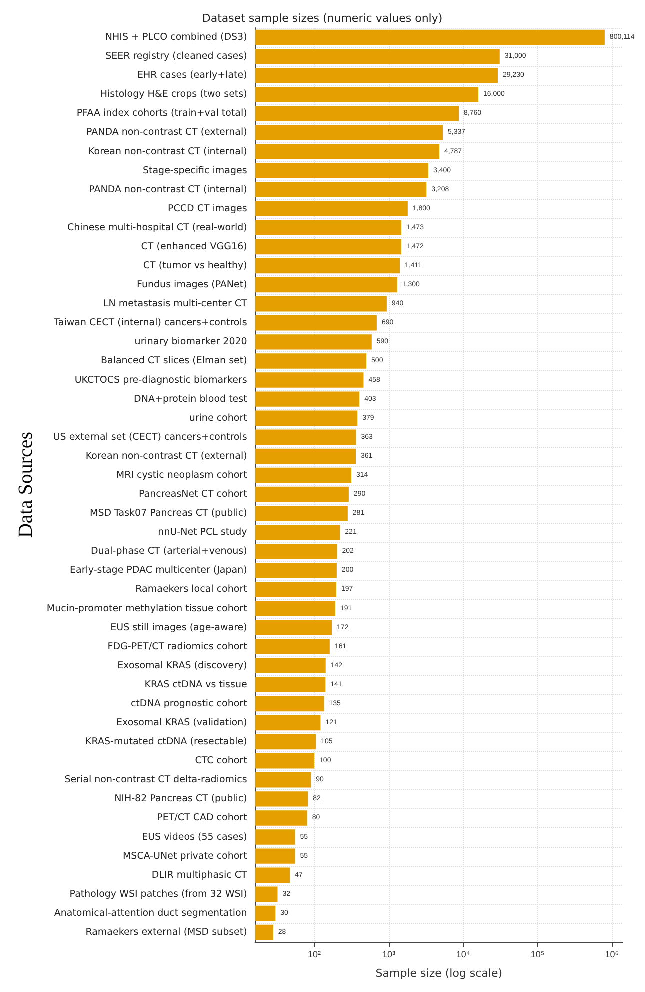  Describe the element at coordinates (158, 228) in the screenshot. I see `y-tick-label: Chinese multi-hospital CT (real-world)` at that location.